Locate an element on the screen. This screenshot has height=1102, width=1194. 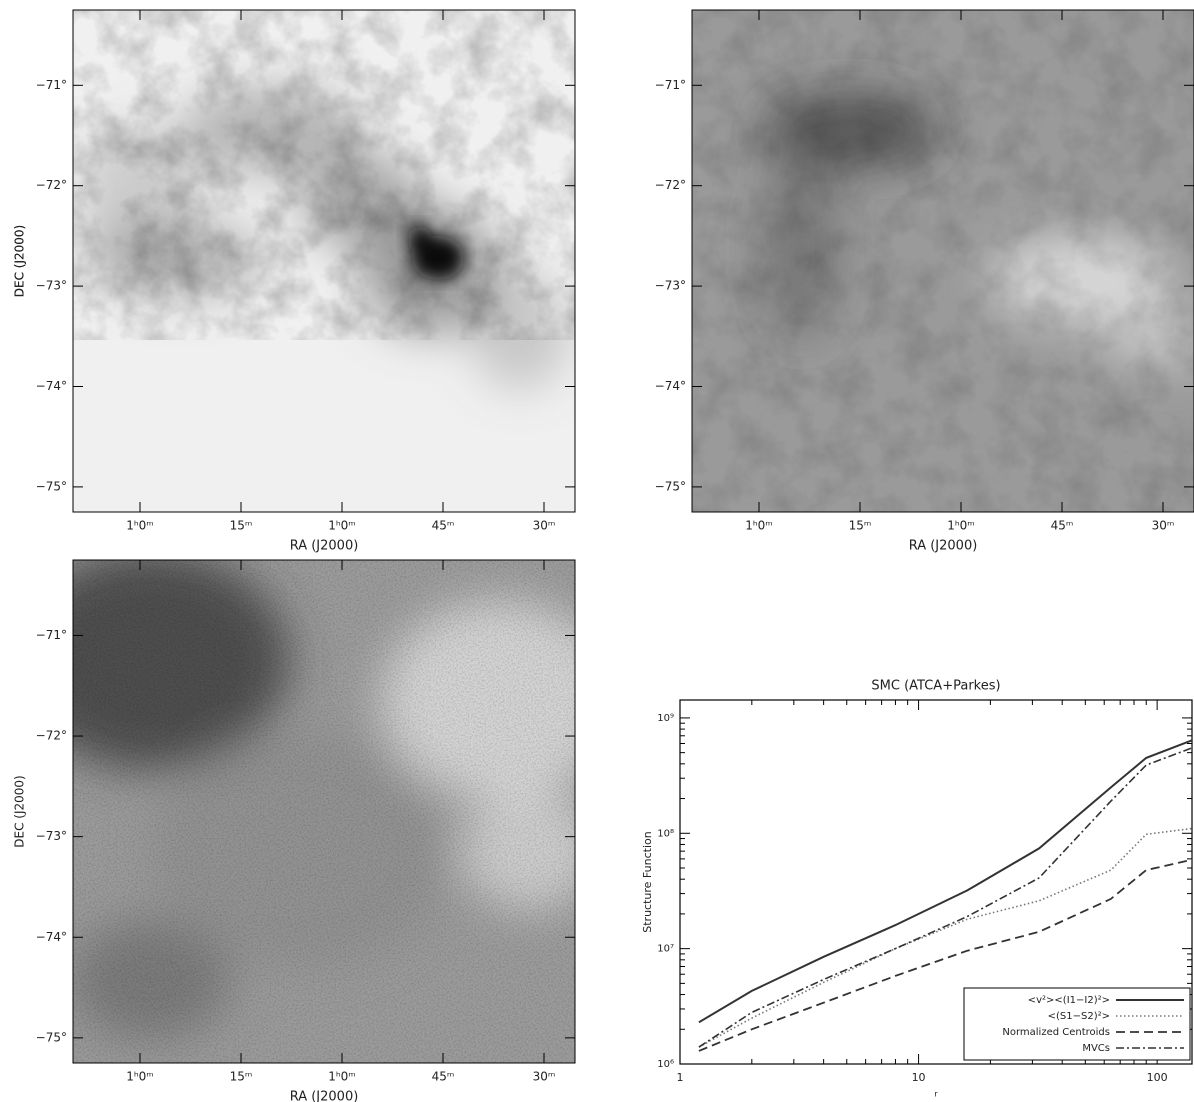
x-tick-label: 100 is located at coordinates (1157, 1077).